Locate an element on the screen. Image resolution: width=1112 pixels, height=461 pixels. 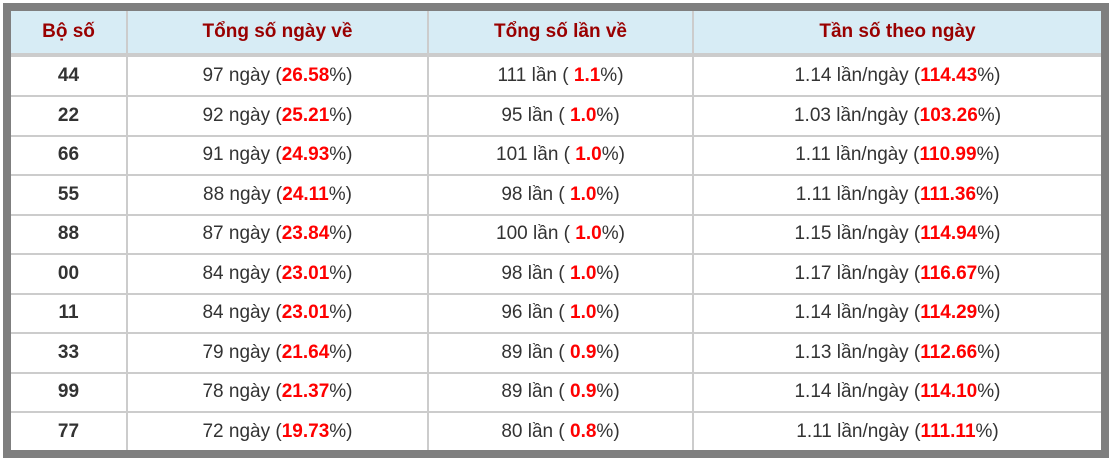
freq-cell: 1.11 lần/ngày (111.11%) is located at coordinates (896, 430).